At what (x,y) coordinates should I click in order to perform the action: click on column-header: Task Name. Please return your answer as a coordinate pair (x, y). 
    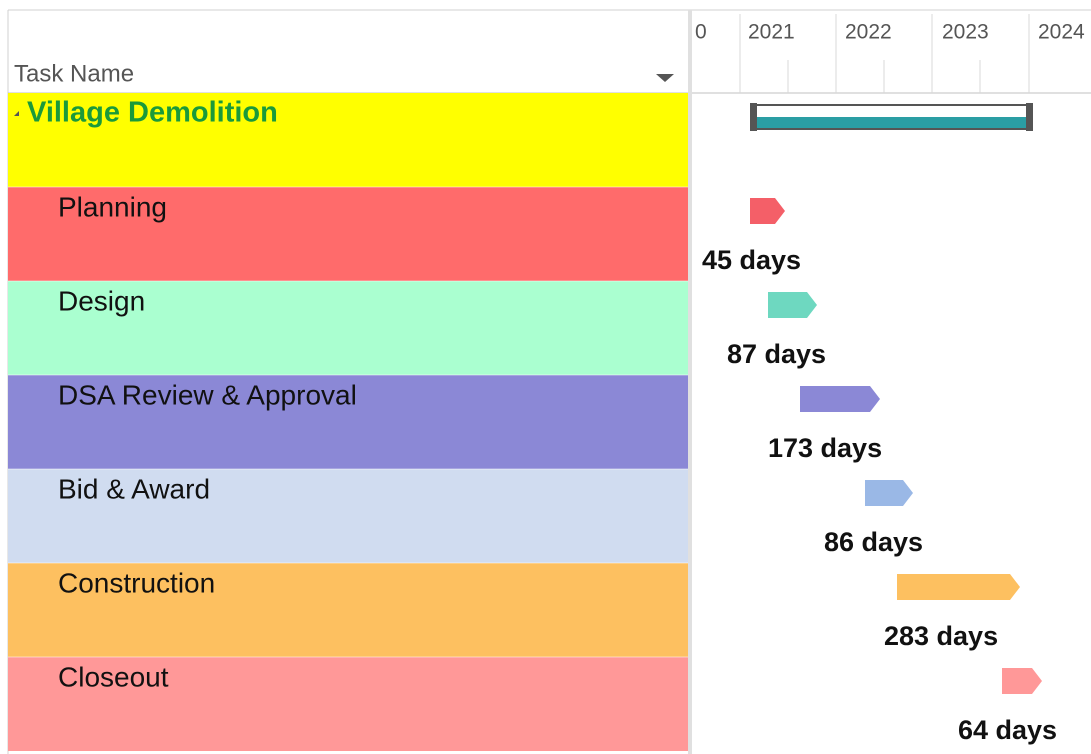
    Looking at the image, I should click on (74, 73).